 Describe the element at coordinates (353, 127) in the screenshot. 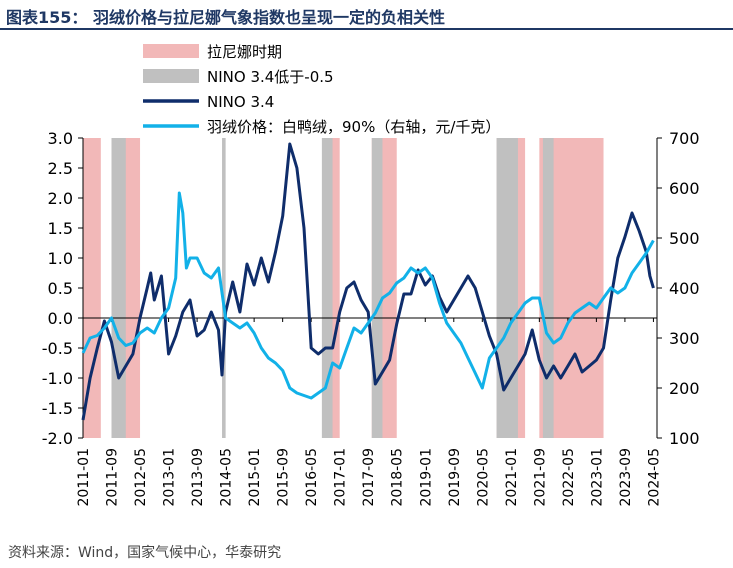

I see `legend-label: 羽绒价格：白鸭绒，90%（右轴，元/千克）` at that location.